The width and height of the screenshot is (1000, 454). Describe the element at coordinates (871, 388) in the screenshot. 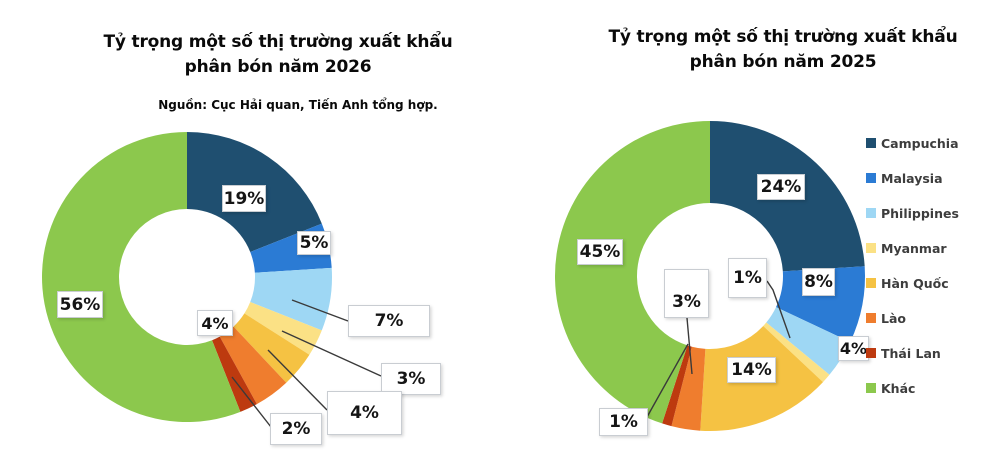

I see `legend-marker-khac` at that location.